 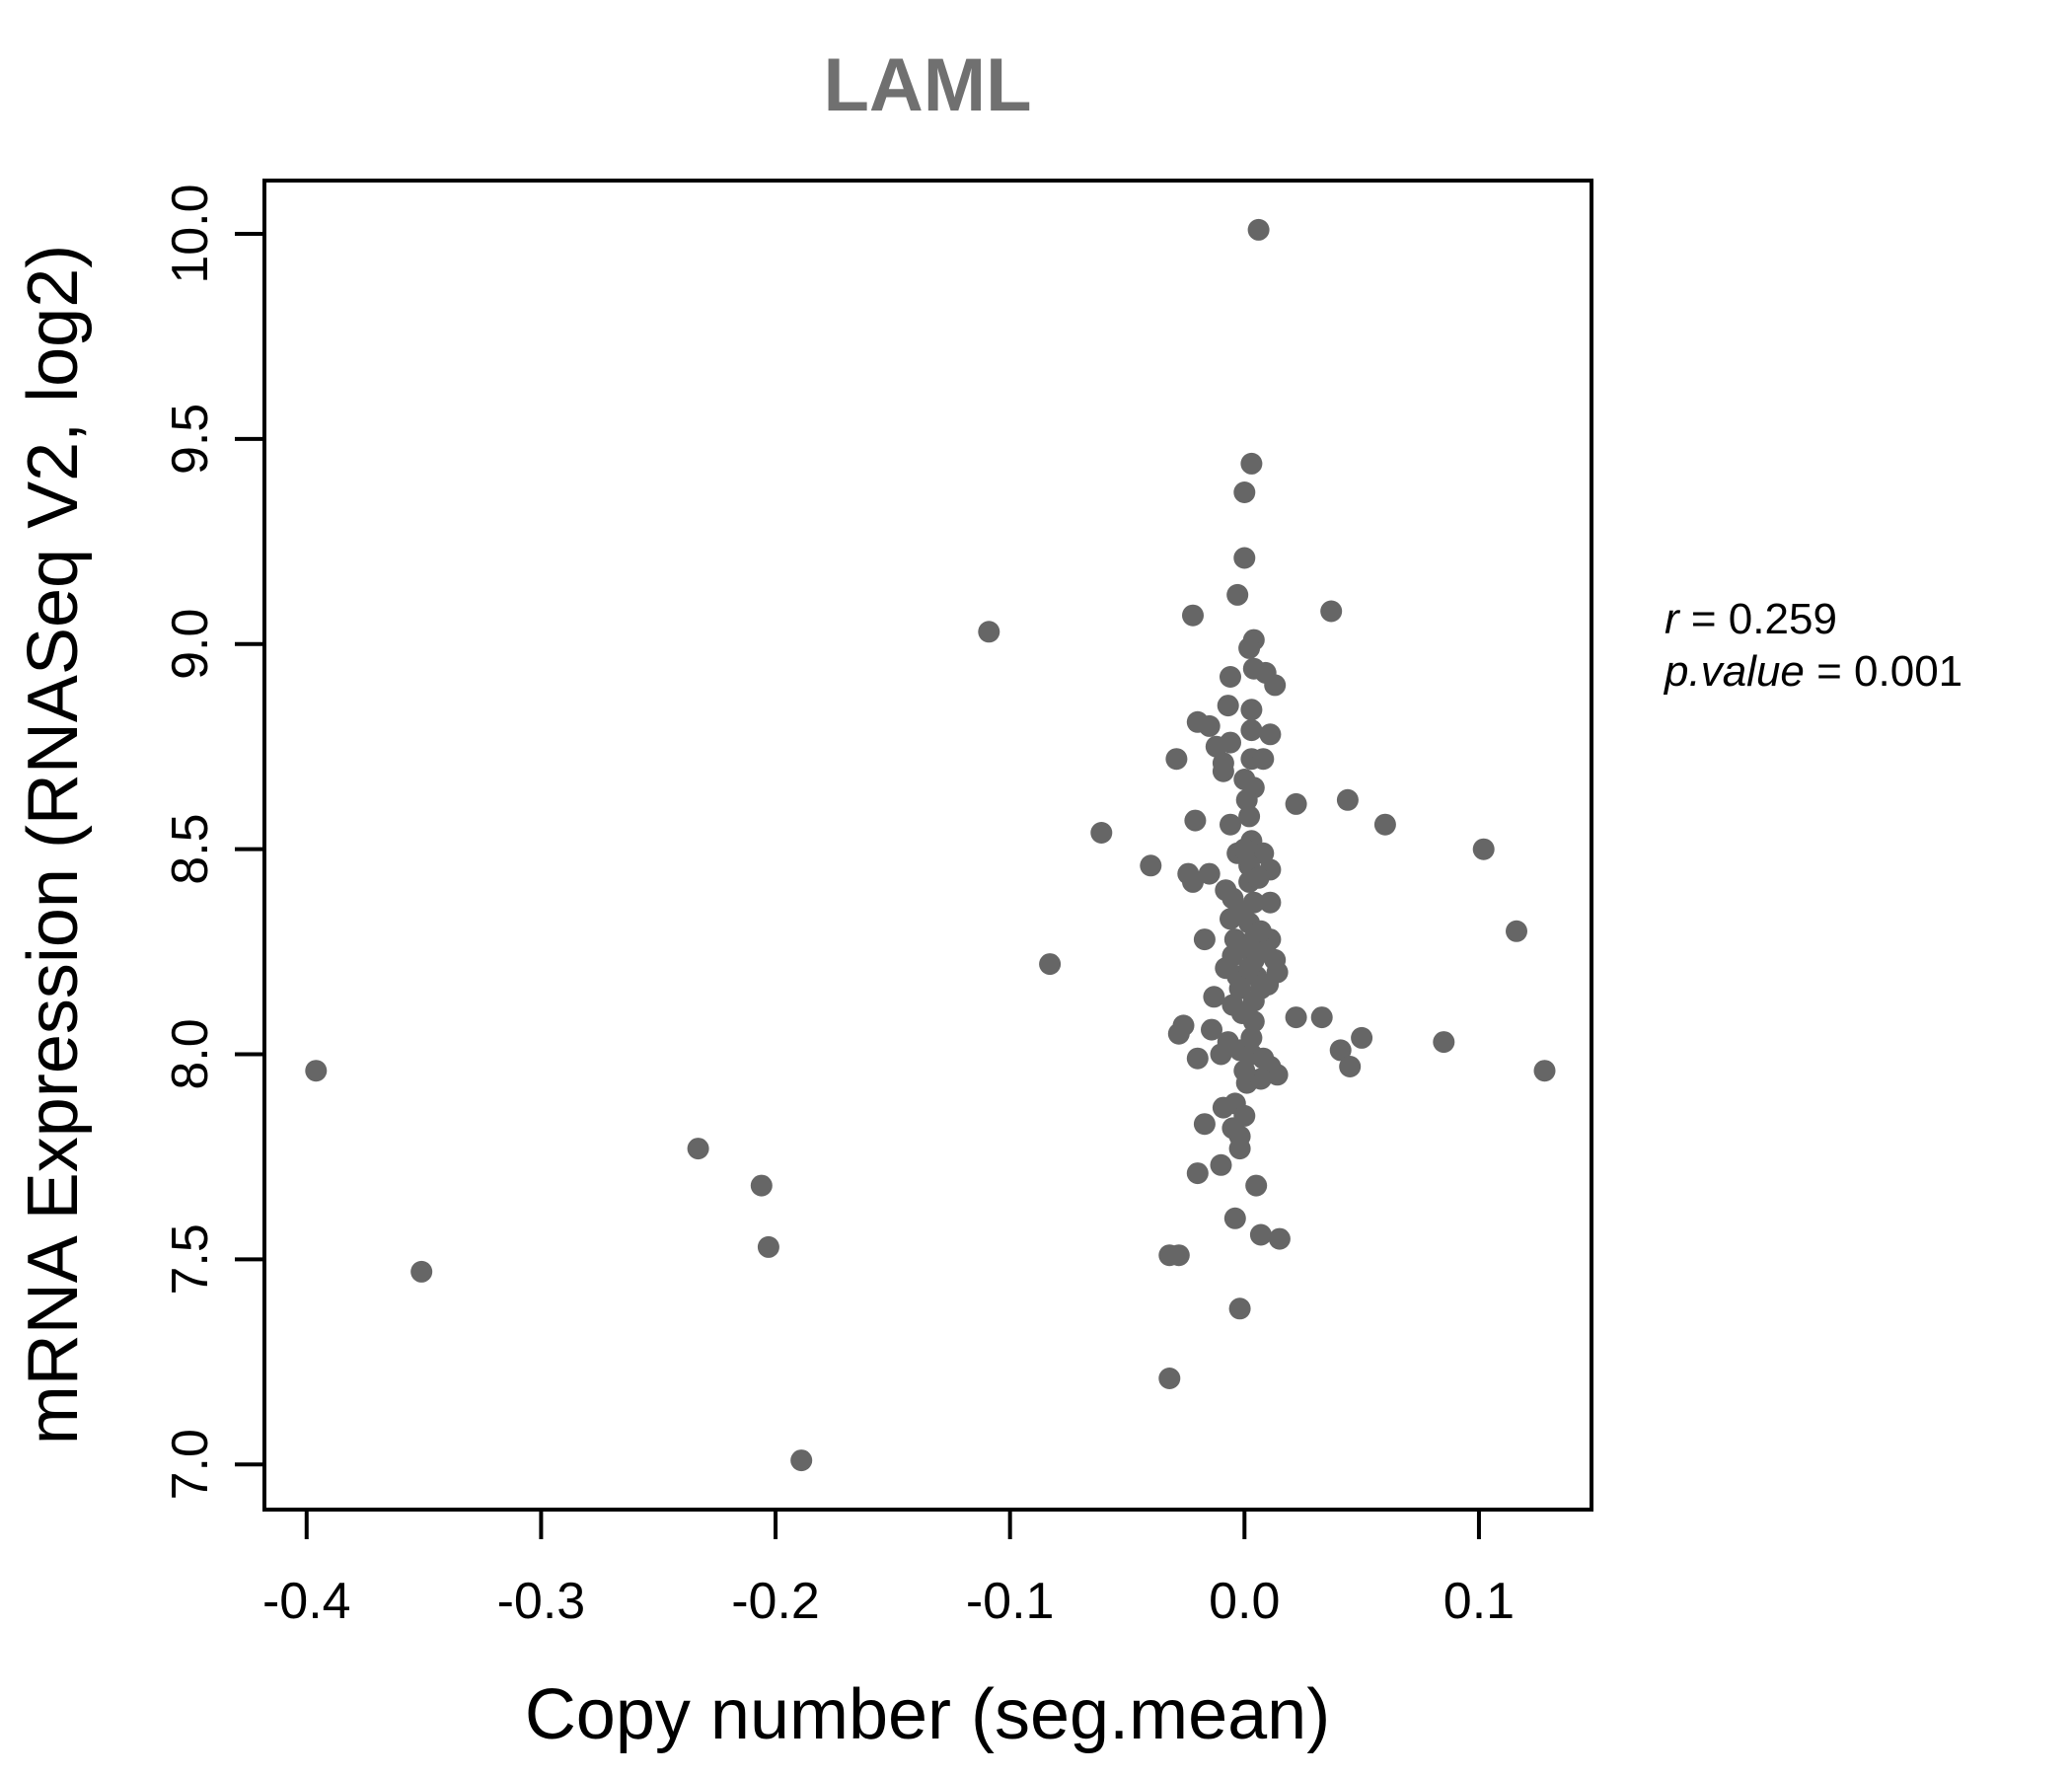 What do you see at coordinates (54, 844) in the screenshot?
I see `y-axis-label: mRNA Expression (RNASeq V2, log2)` at bounding box center [54, 844].